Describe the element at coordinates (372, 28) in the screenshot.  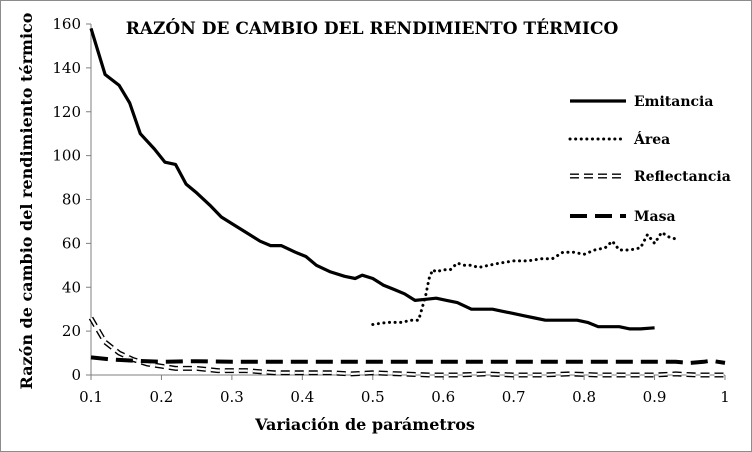
I see `chart-title: RAZÓN DE CAMBIO DEL RENDIMIENTO TÉRMICO` at that location.